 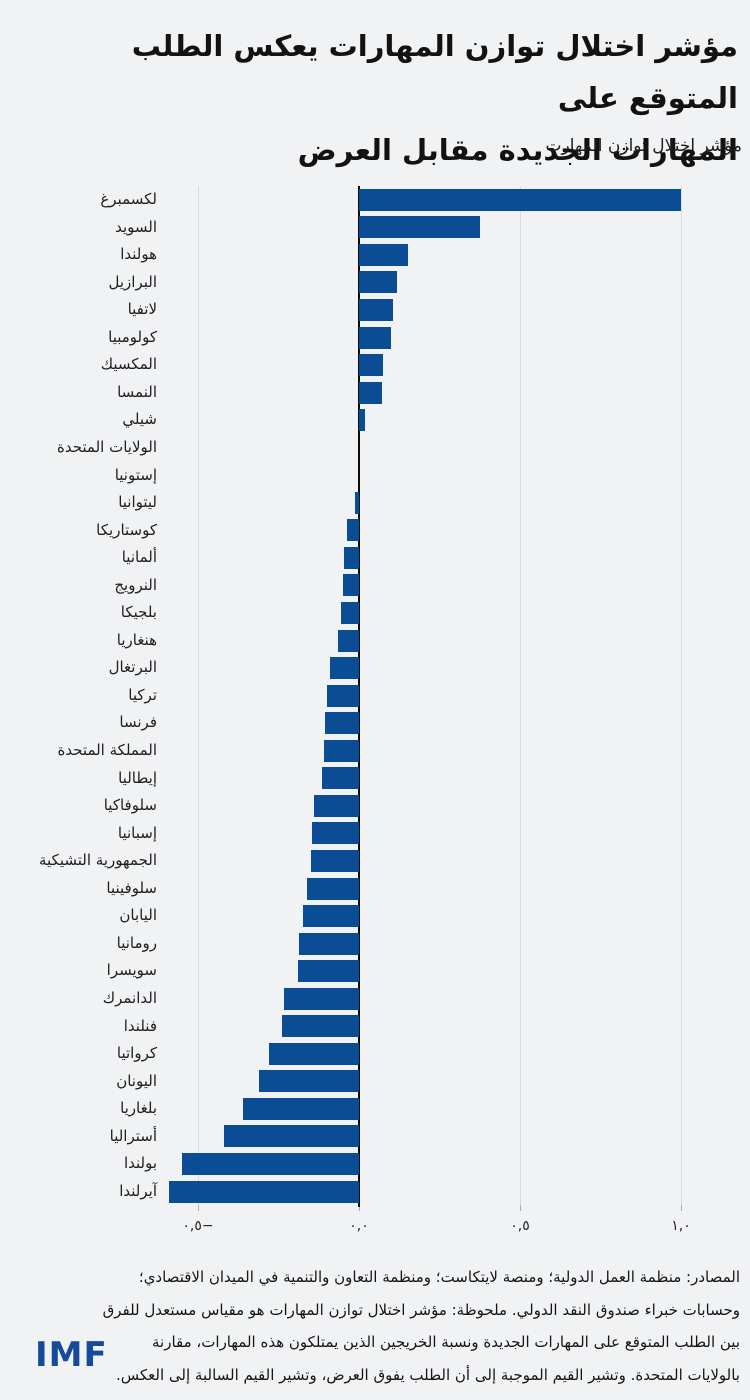 I want to click on axis-caption: مؤشر اختلال توازن المهارت, so click(x=643, y=146).